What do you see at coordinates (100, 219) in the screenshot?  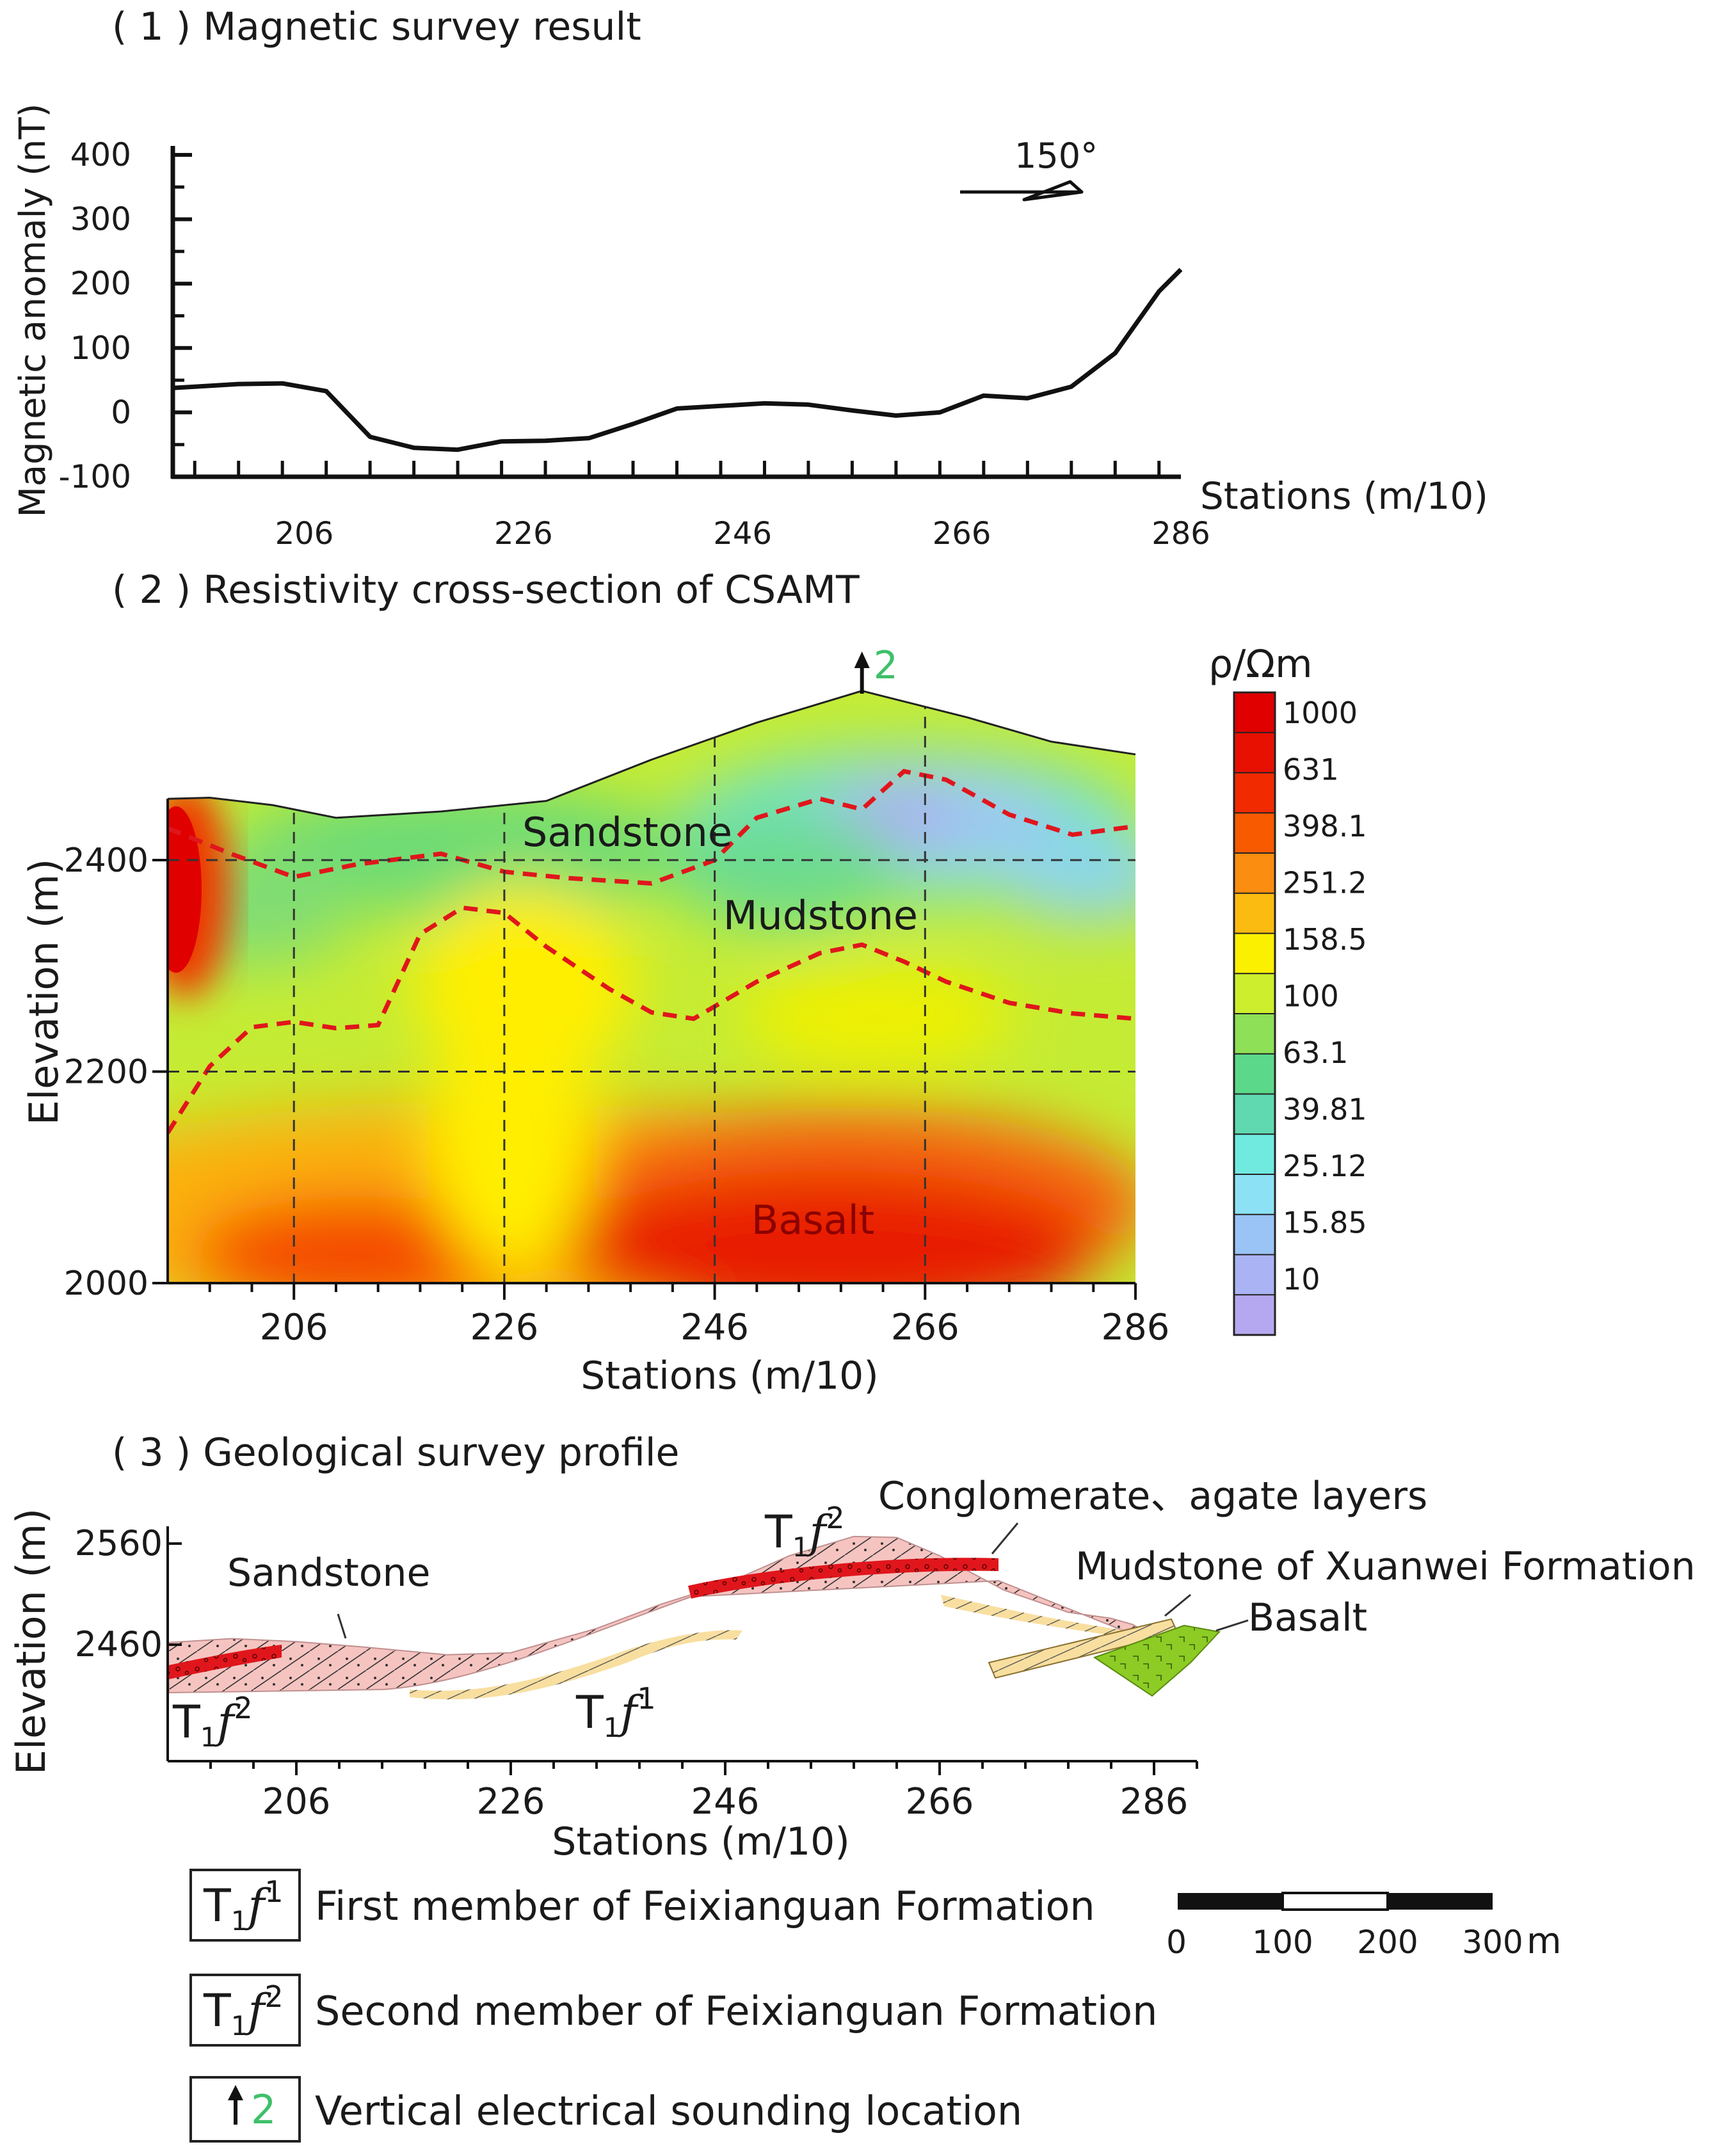 I see `y-tick-label: 300` at bounding box center [100, 219].